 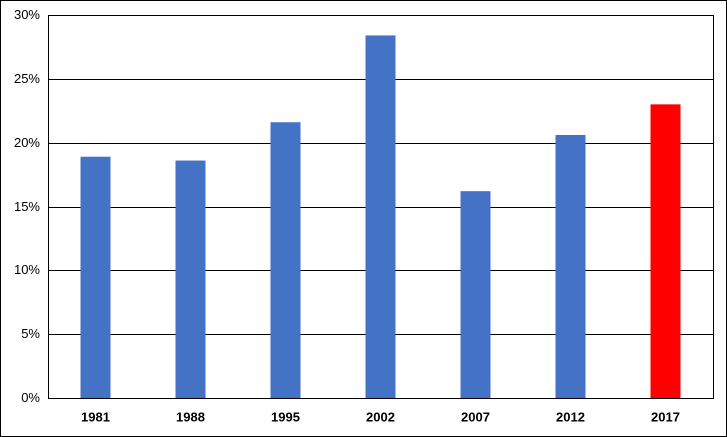 What do you see at coordinates (380, 416) in the screenshot?
I see `x-tick-label: 2002` at bounding box center [380, 416].